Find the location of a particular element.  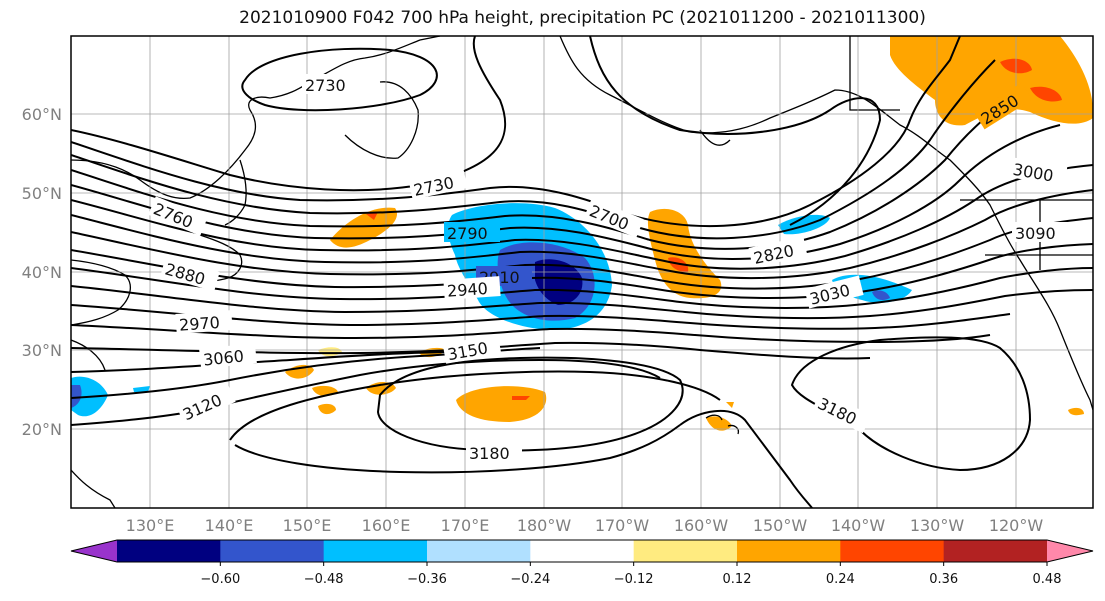

precip-negative-edge-core is located at coordinates (76, 396).